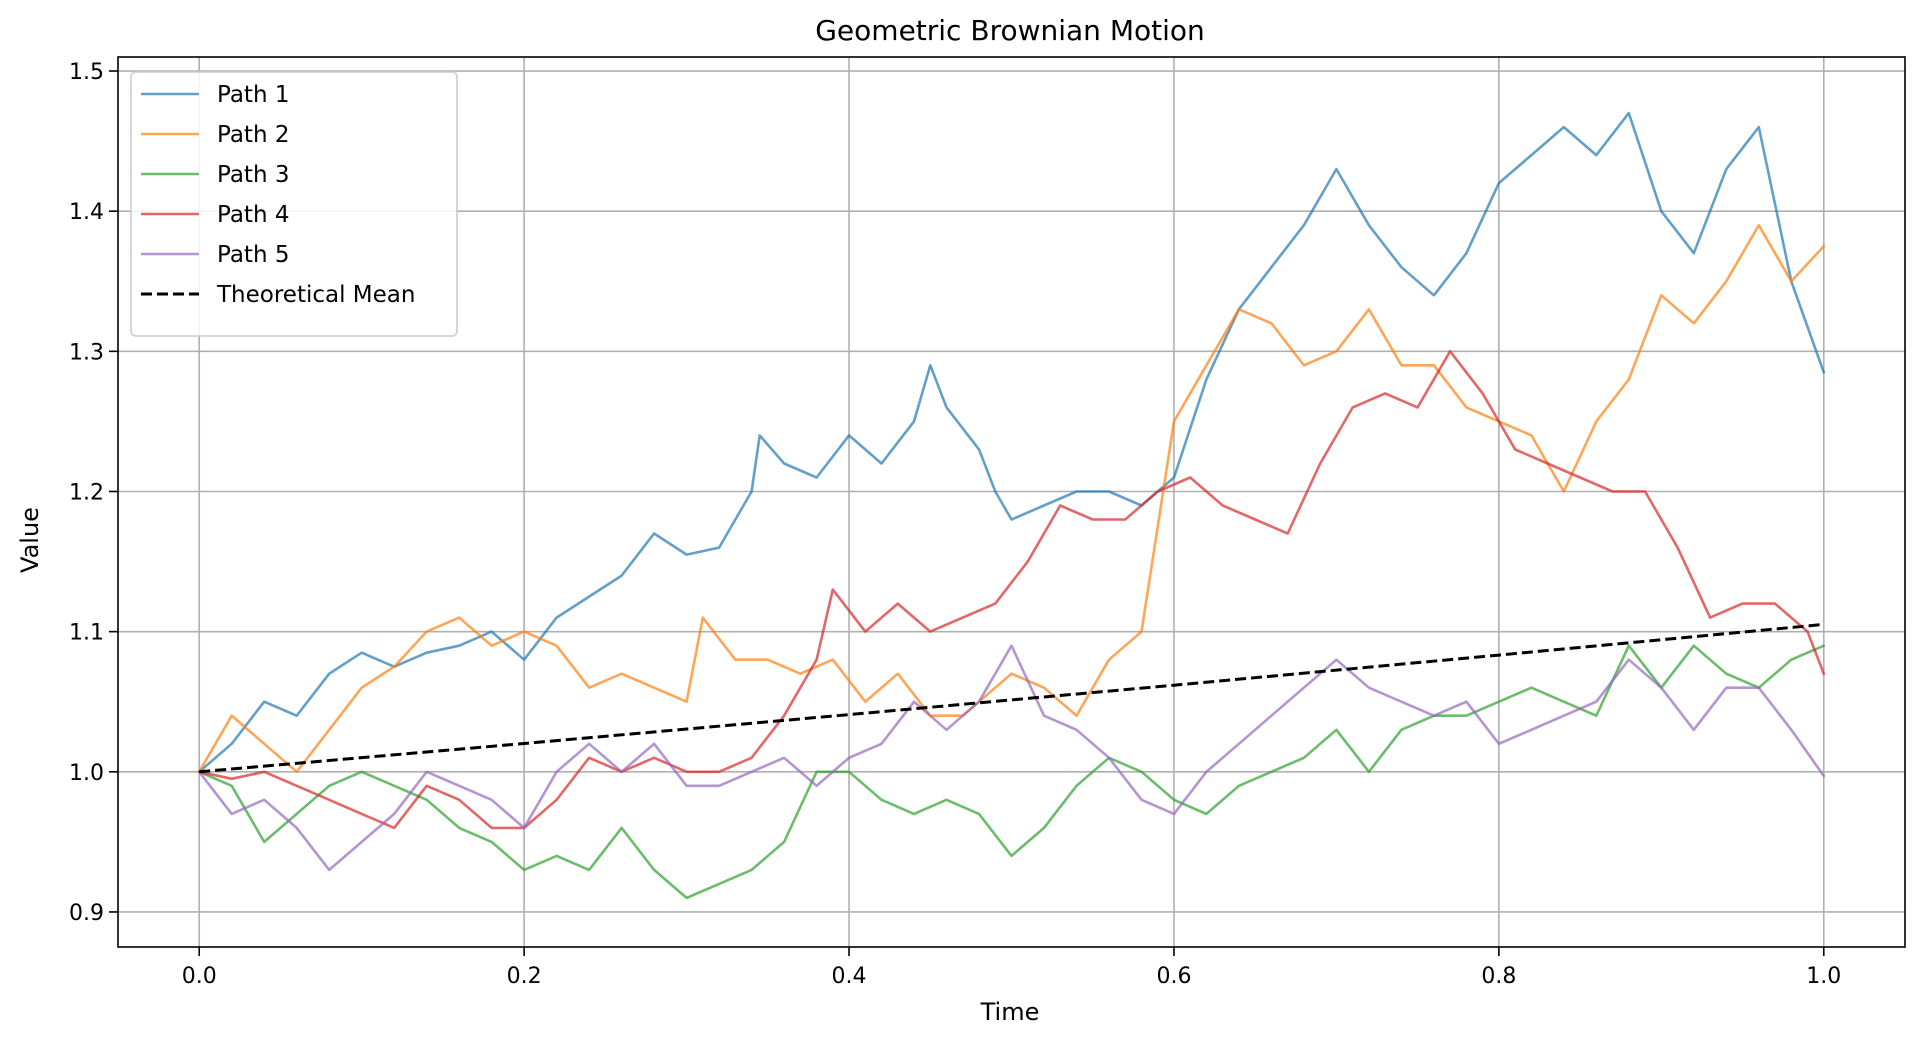 This screenshot has height=1050, width=1921. I want to click on legend-box, so click(294, 204).